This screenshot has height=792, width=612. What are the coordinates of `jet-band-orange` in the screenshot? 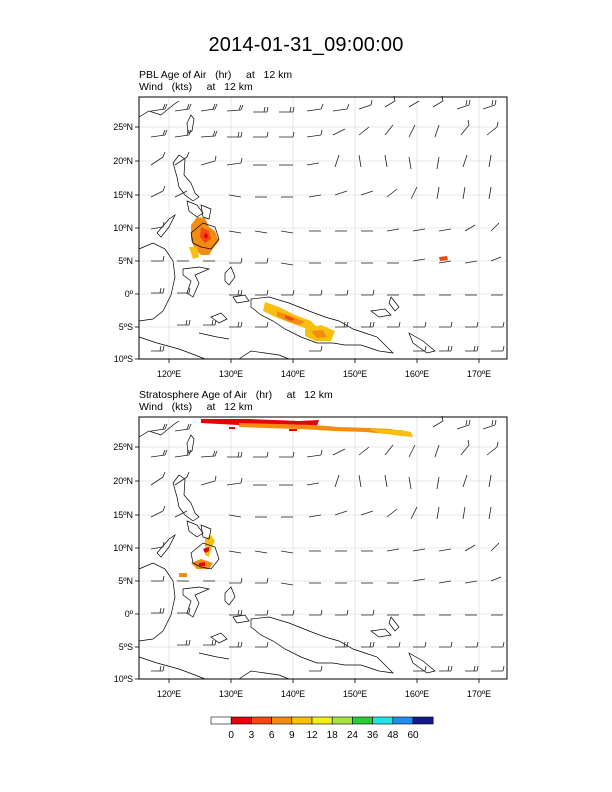 It's located at (320, 429).